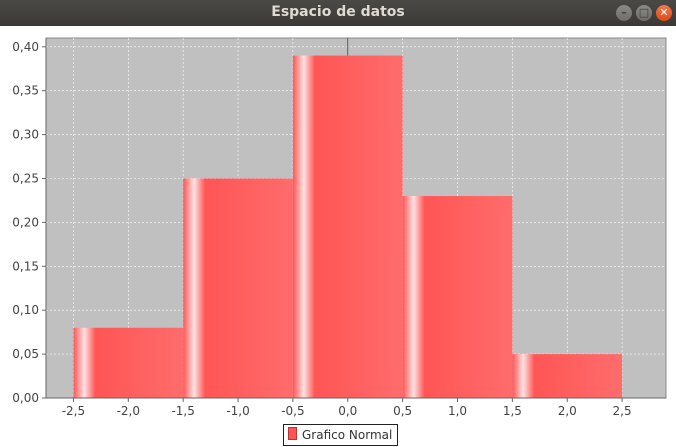 The image size is (676, 447). Describe the element at coordinates (237, 411) in the screenshot. I see `x-tick-label: -1,0` at that location.